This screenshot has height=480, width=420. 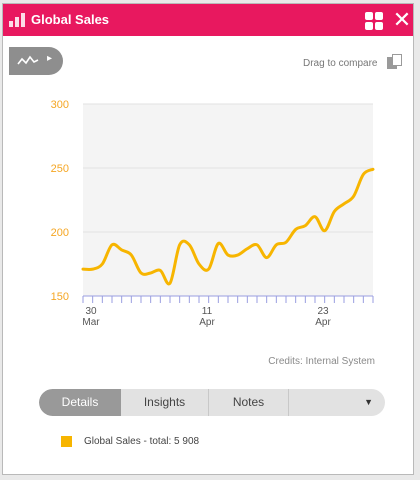 I want to click on x-axis, so click(x=228, y=299).